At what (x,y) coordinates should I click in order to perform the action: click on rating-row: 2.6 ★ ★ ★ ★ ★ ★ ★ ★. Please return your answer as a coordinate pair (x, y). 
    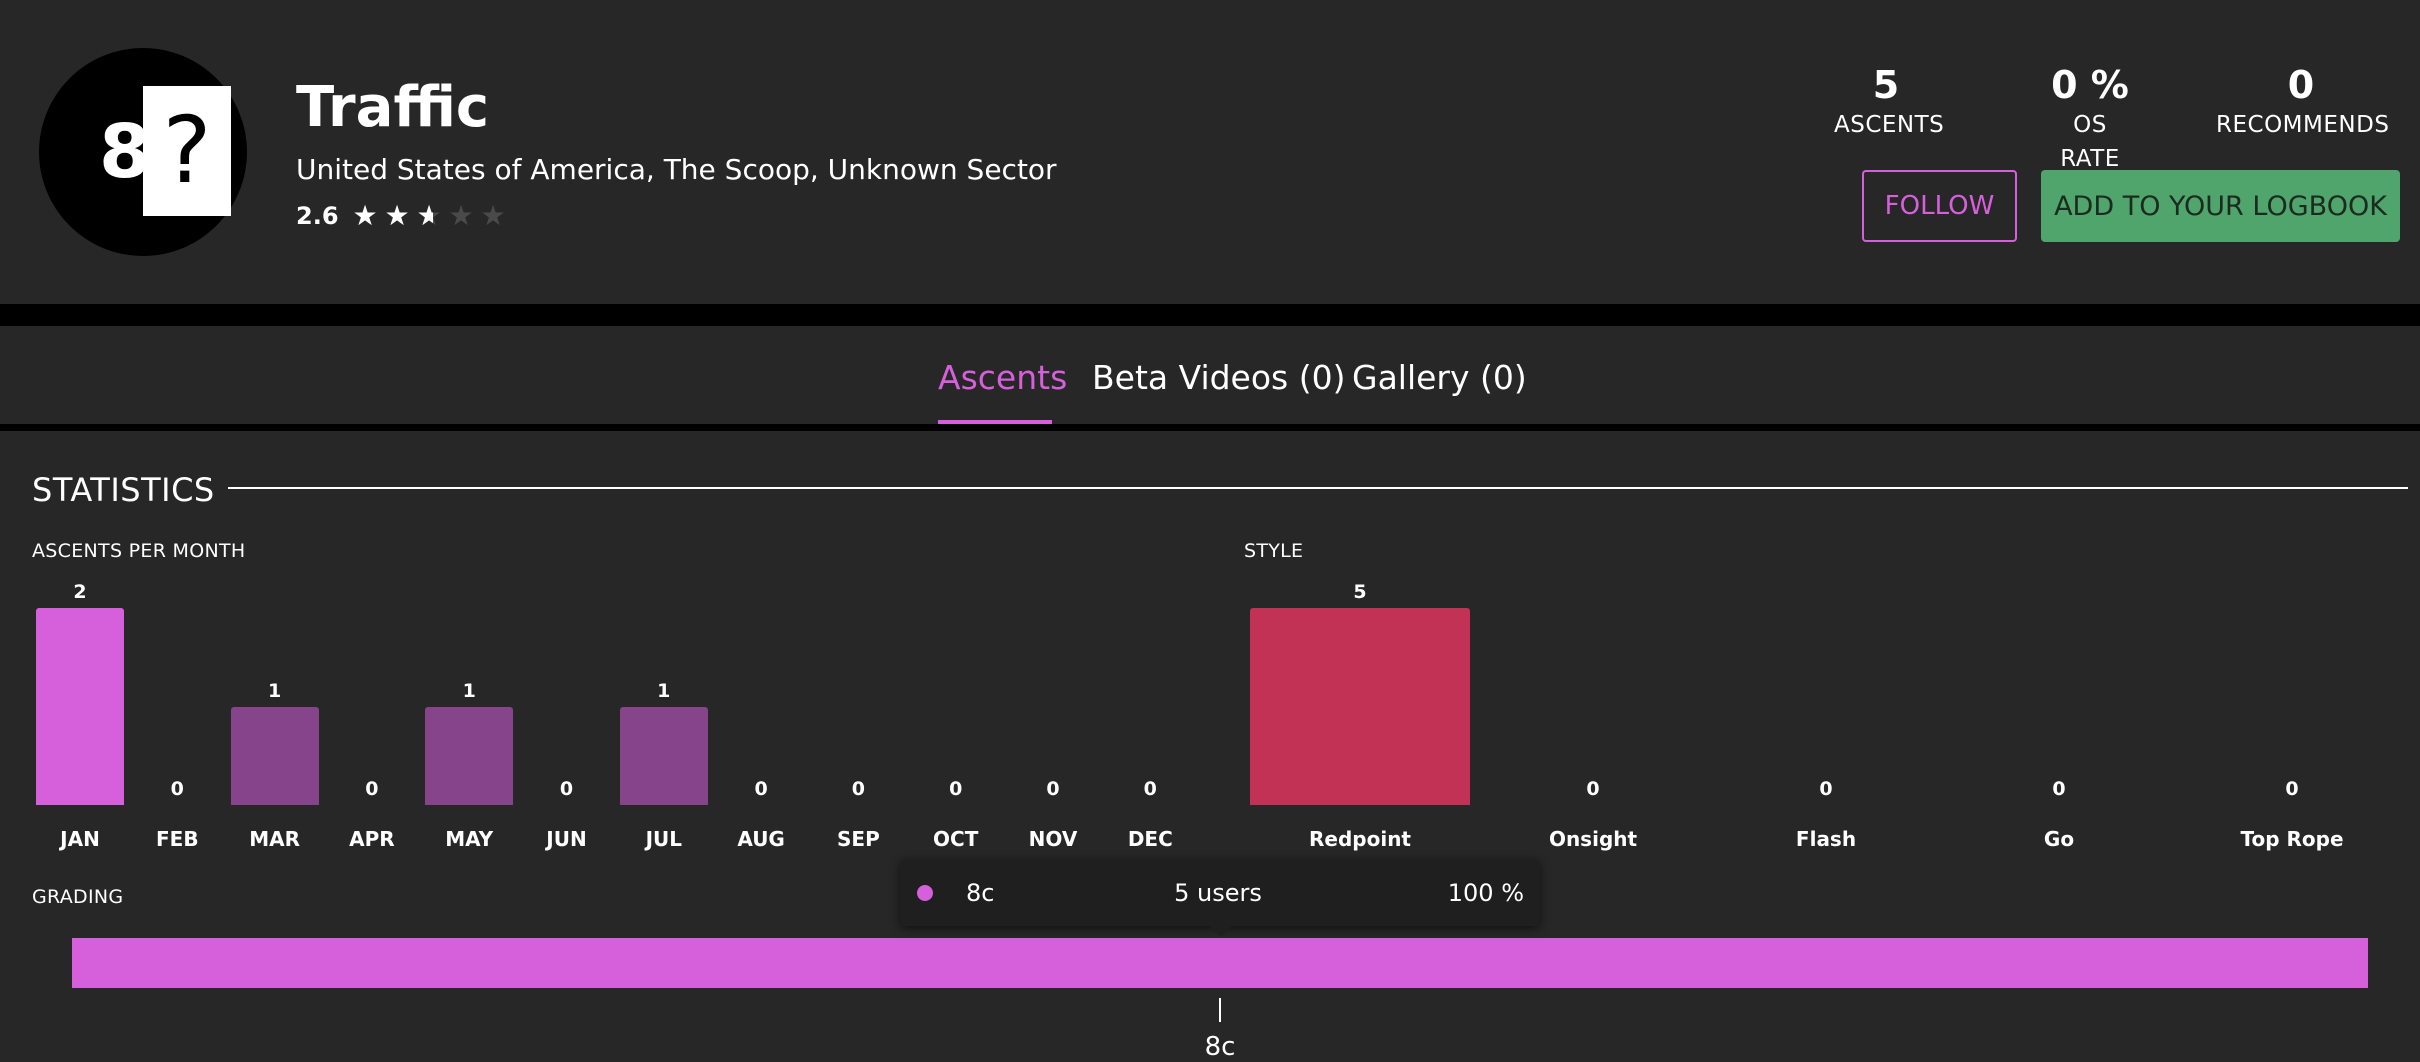
    Looking at the image, I should click on (404, 216).